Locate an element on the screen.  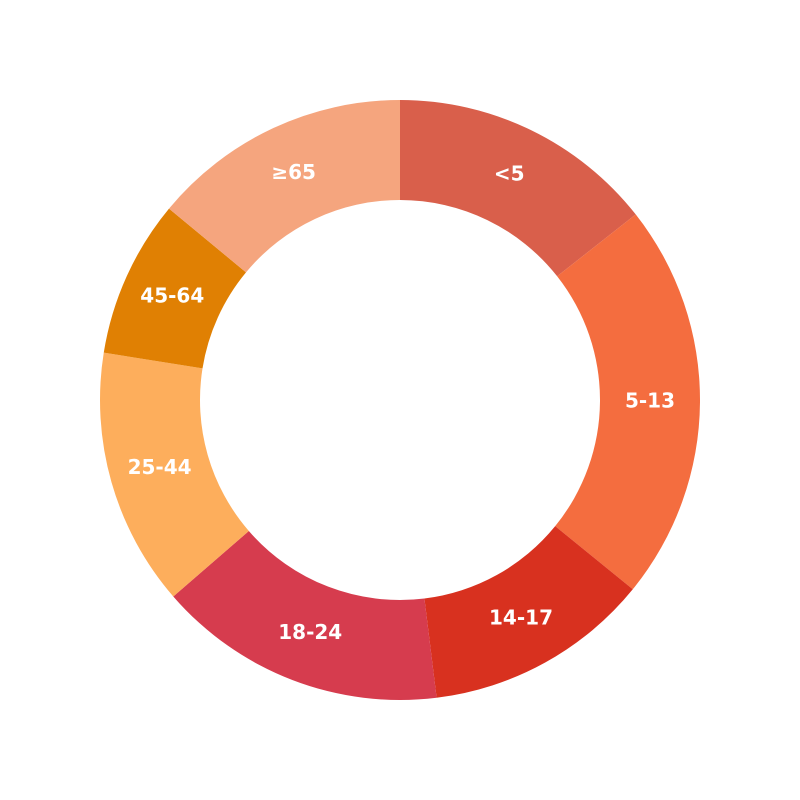
slice-label: 14-17 is located at coordinates (521, 617).